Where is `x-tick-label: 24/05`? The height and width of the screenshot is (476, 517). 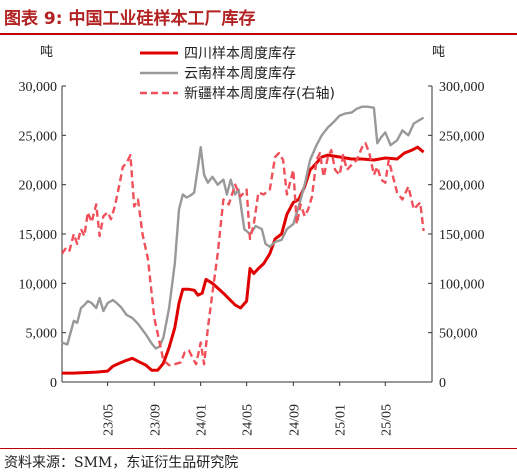
x-tick-label: 24/05 is located at coordinates (248, 420).